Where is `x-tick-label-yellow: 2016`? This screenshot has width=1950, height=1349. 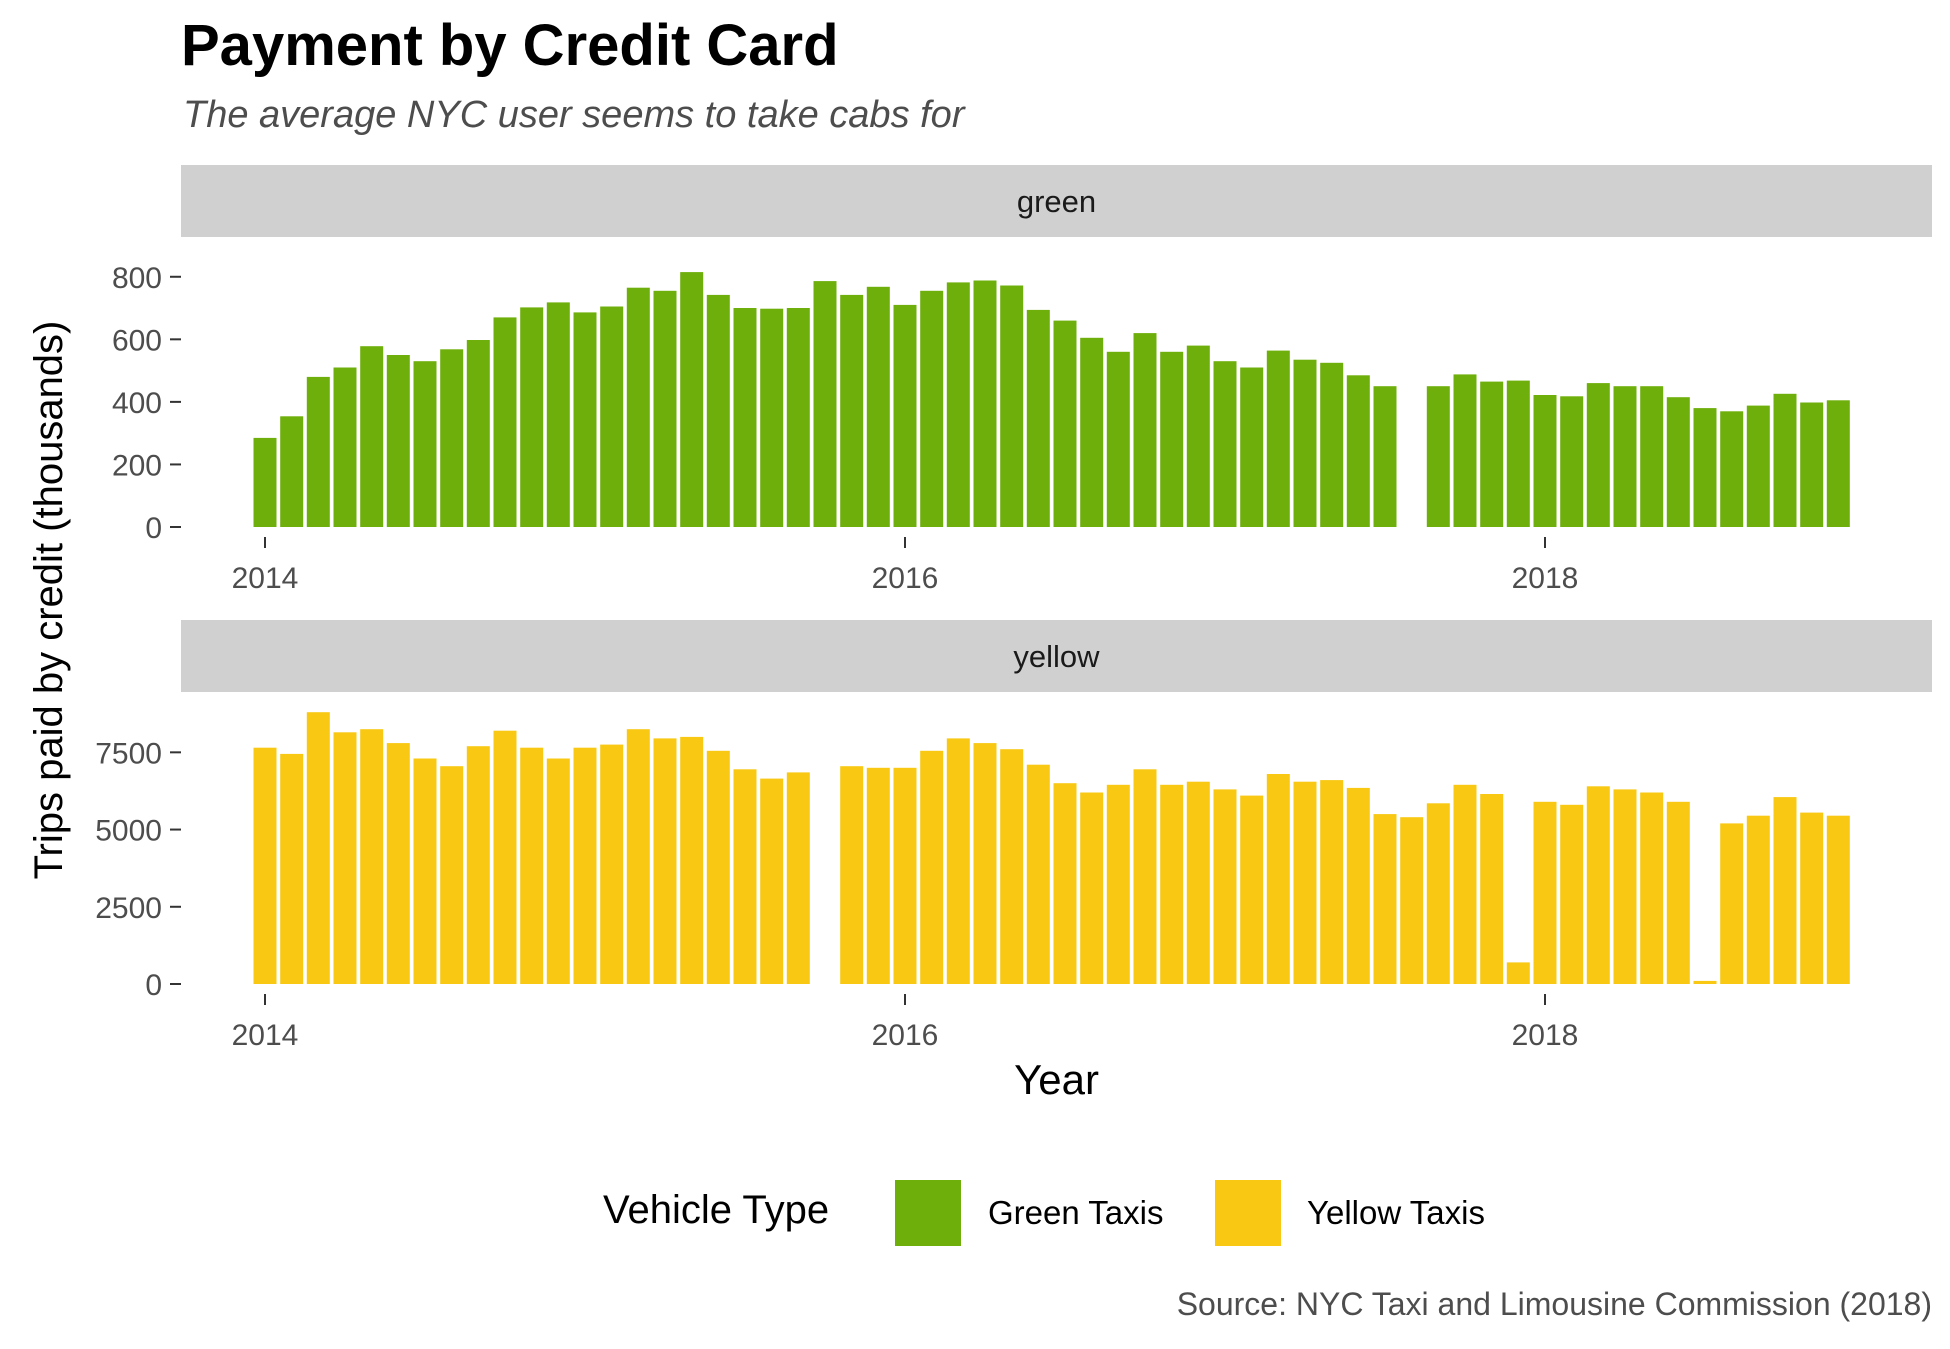 x-tick-label-yellow: 2016 is located at coordinates (905, 1035).